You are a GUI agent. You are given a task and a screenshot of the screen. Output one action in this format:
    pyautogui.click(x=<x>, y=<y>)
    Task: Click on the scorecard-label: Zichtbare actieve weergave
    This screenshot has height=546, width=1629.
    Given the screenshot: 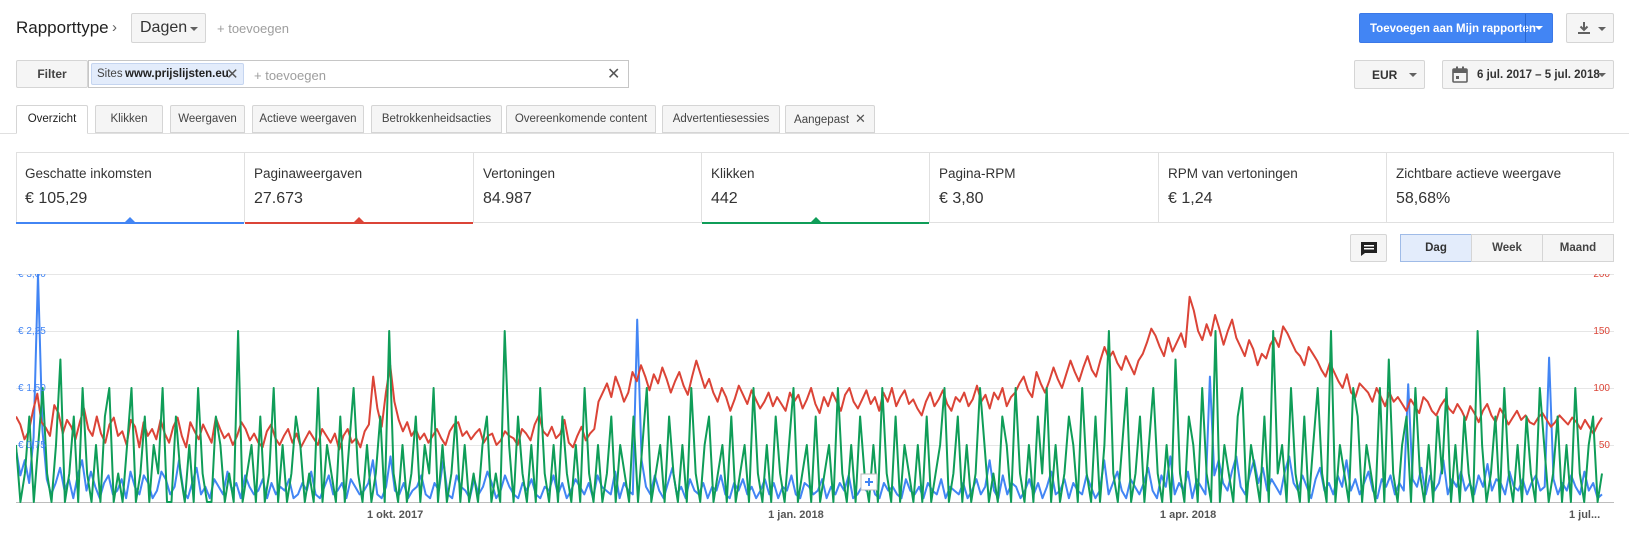 What is the action you would take?
    pyautogui.click(x=1479, y=173)
    